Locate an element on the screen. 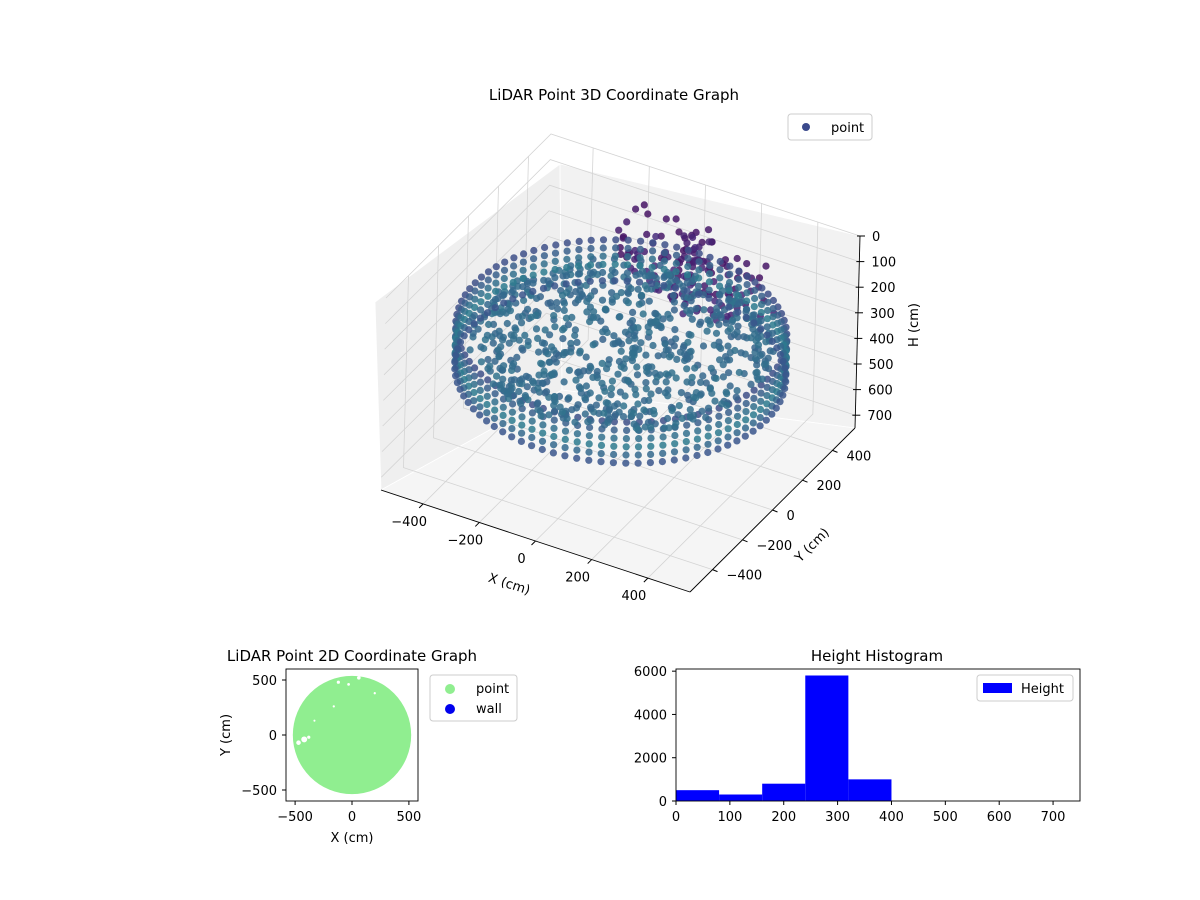 Image resolution: width=1200 pixels, height=900 pixels. x-tick-label: 0 is located at coordinates (521, 559).